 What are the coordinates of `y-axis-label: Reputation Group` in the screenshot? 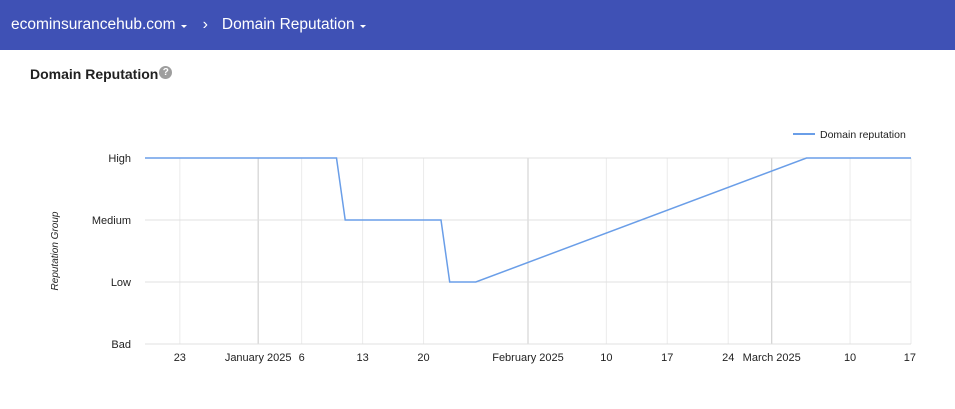 It's located at (55, 250).